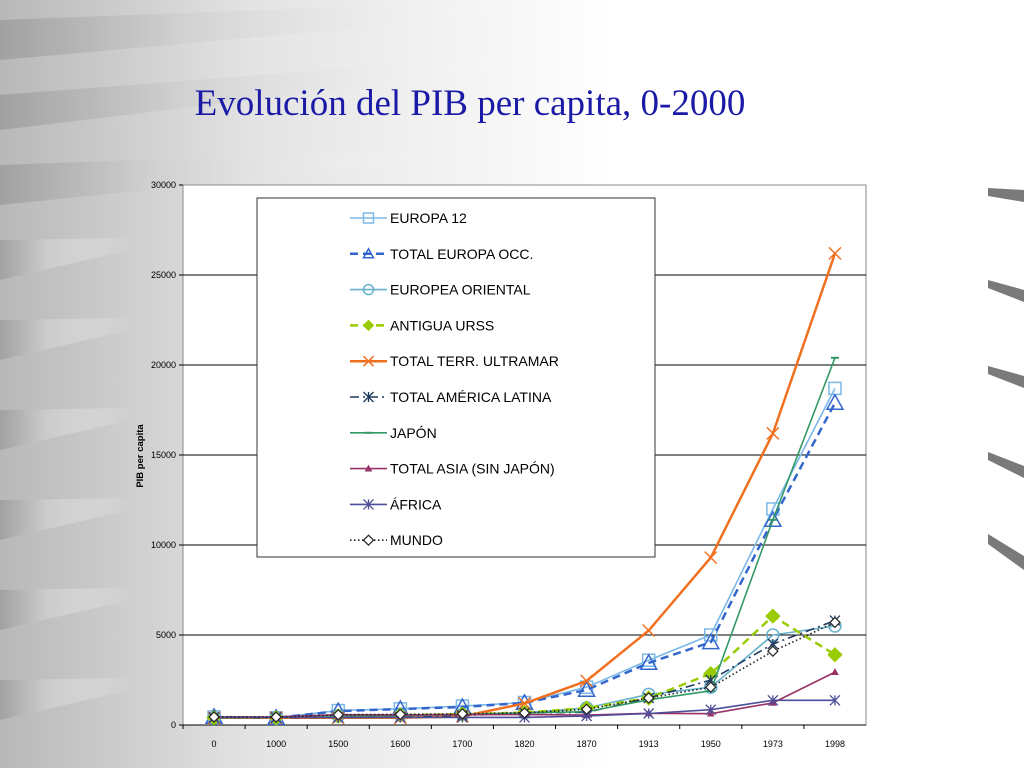 This screenshot has height=768, width=1024. I want to click on y-tick-label: 30000, so click(163, 185).